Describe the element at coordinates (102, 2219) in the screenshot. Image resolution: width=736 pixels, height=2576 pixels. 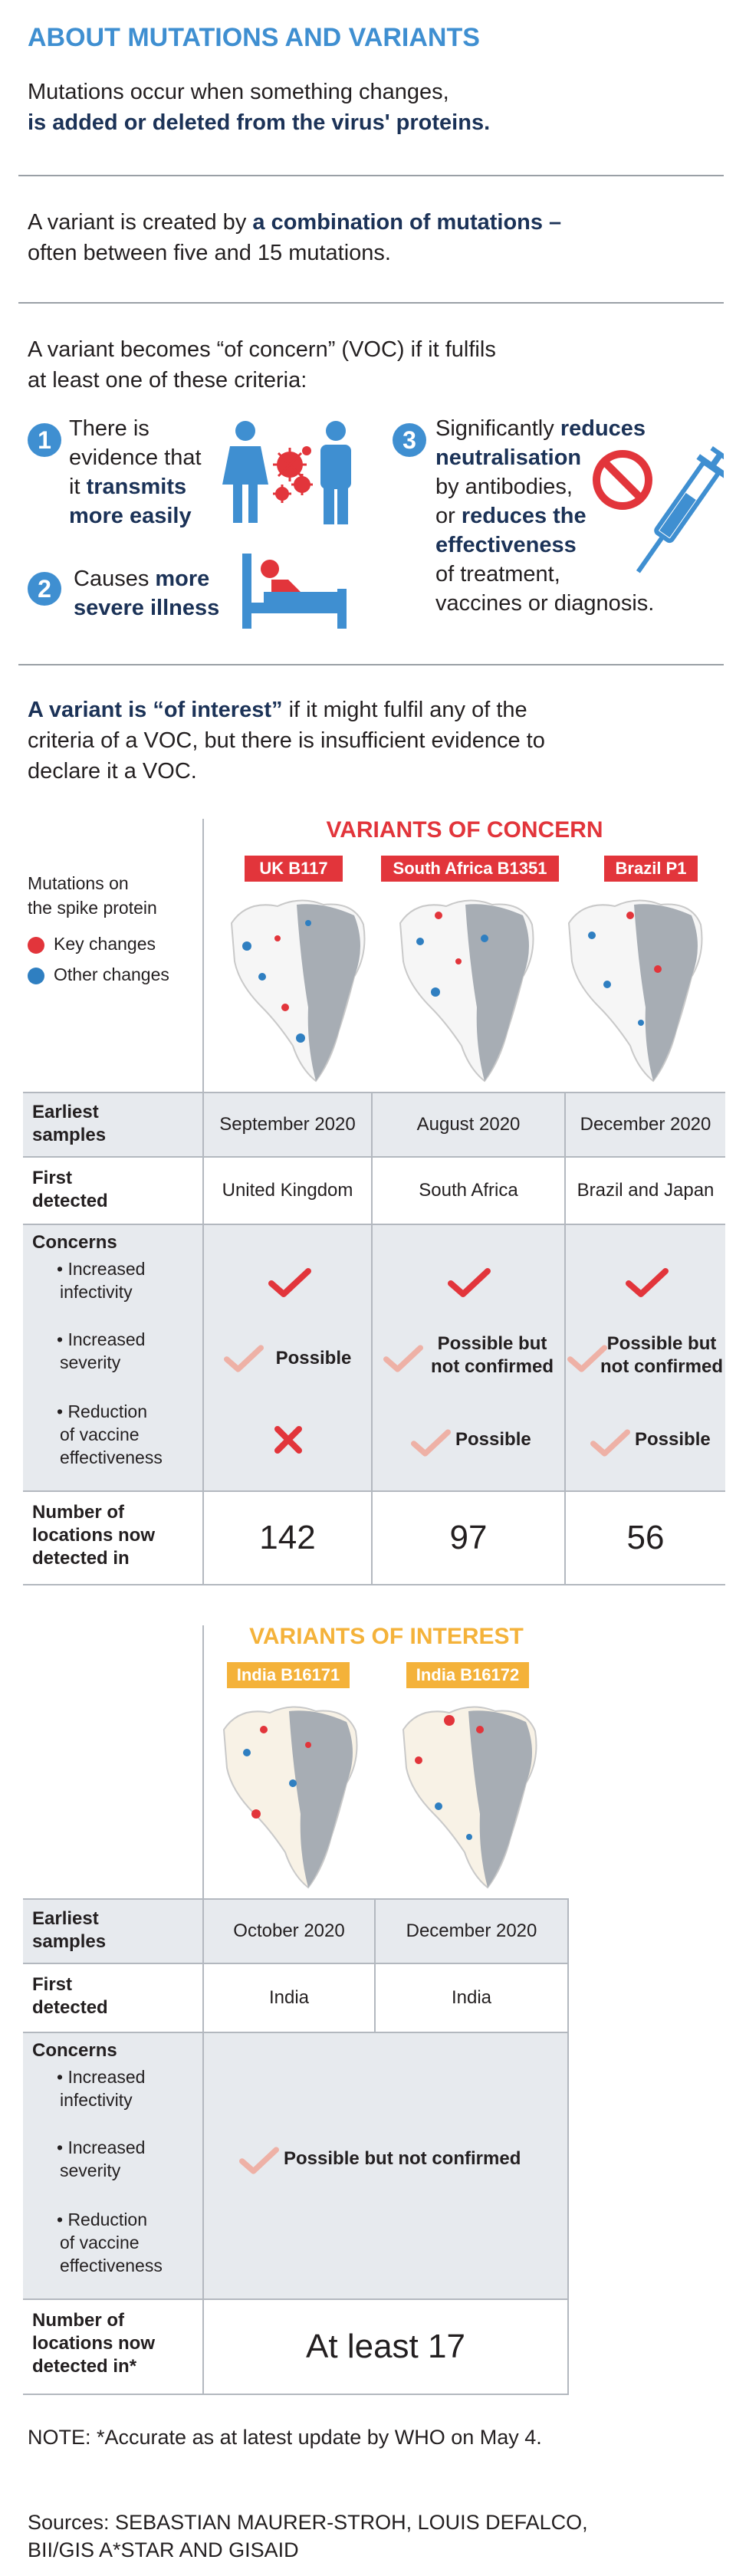
I see `row-label: • Reduction` at that location.